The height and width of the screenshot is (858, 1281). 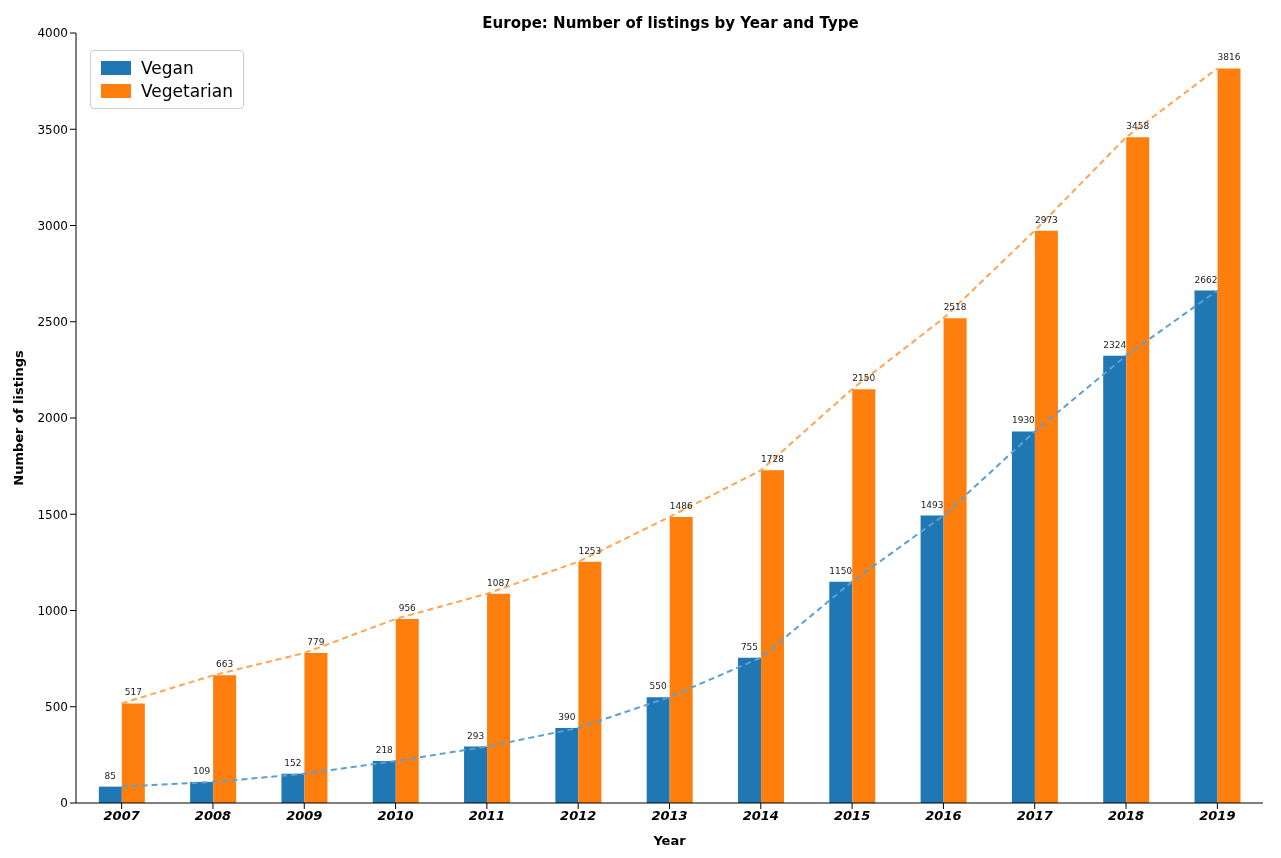 What do you see at coordinates (567, 716) in the screenshot?
I see `data-label: 390` at bounding box center [567, 716].